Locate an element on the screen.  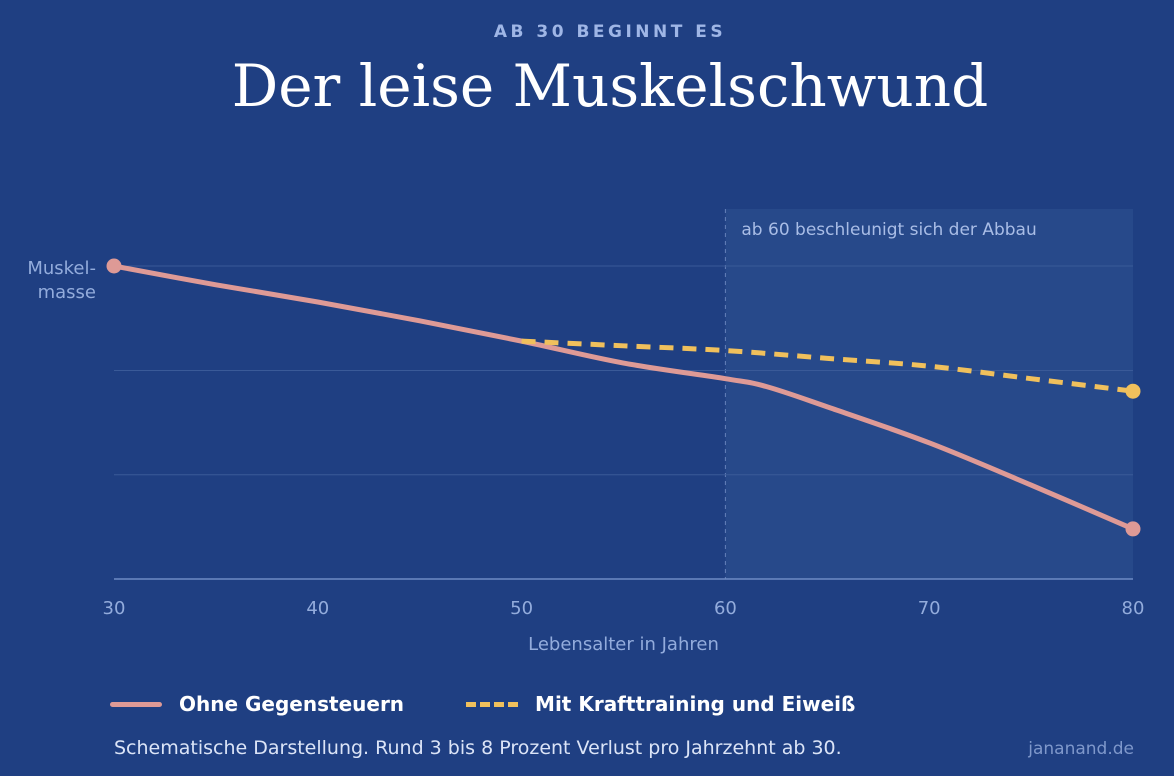
chart-title: Der leise Muskelschwund is located at coordinates (610, 86).